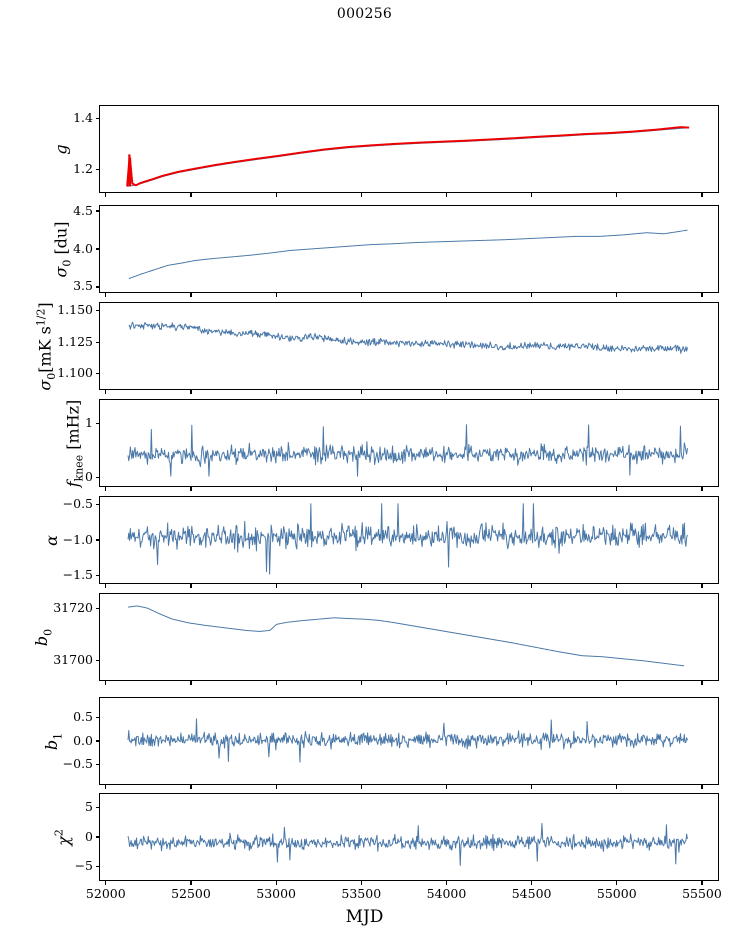 This screenshot has height=944, width=729. Describe the element at coordinates (75, 341) in the screenshot. I see `y-tick-label: 1.125` at that location.